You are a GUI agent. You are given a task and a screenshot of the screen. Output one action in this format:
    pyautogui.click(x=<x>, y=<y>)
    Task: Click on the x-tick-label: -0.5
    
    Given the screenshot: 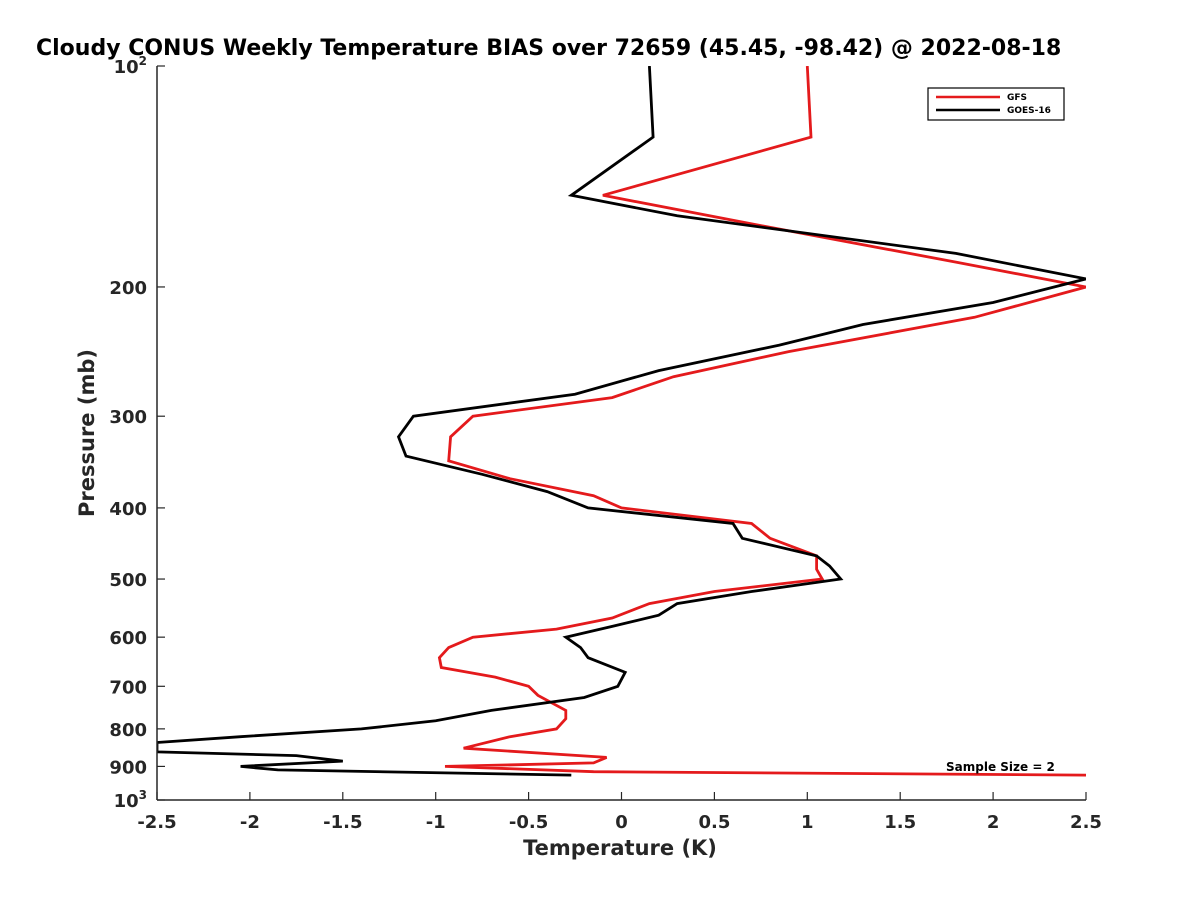 What is the action you would take?
    pyautogui.click(x=528, y=822)
    